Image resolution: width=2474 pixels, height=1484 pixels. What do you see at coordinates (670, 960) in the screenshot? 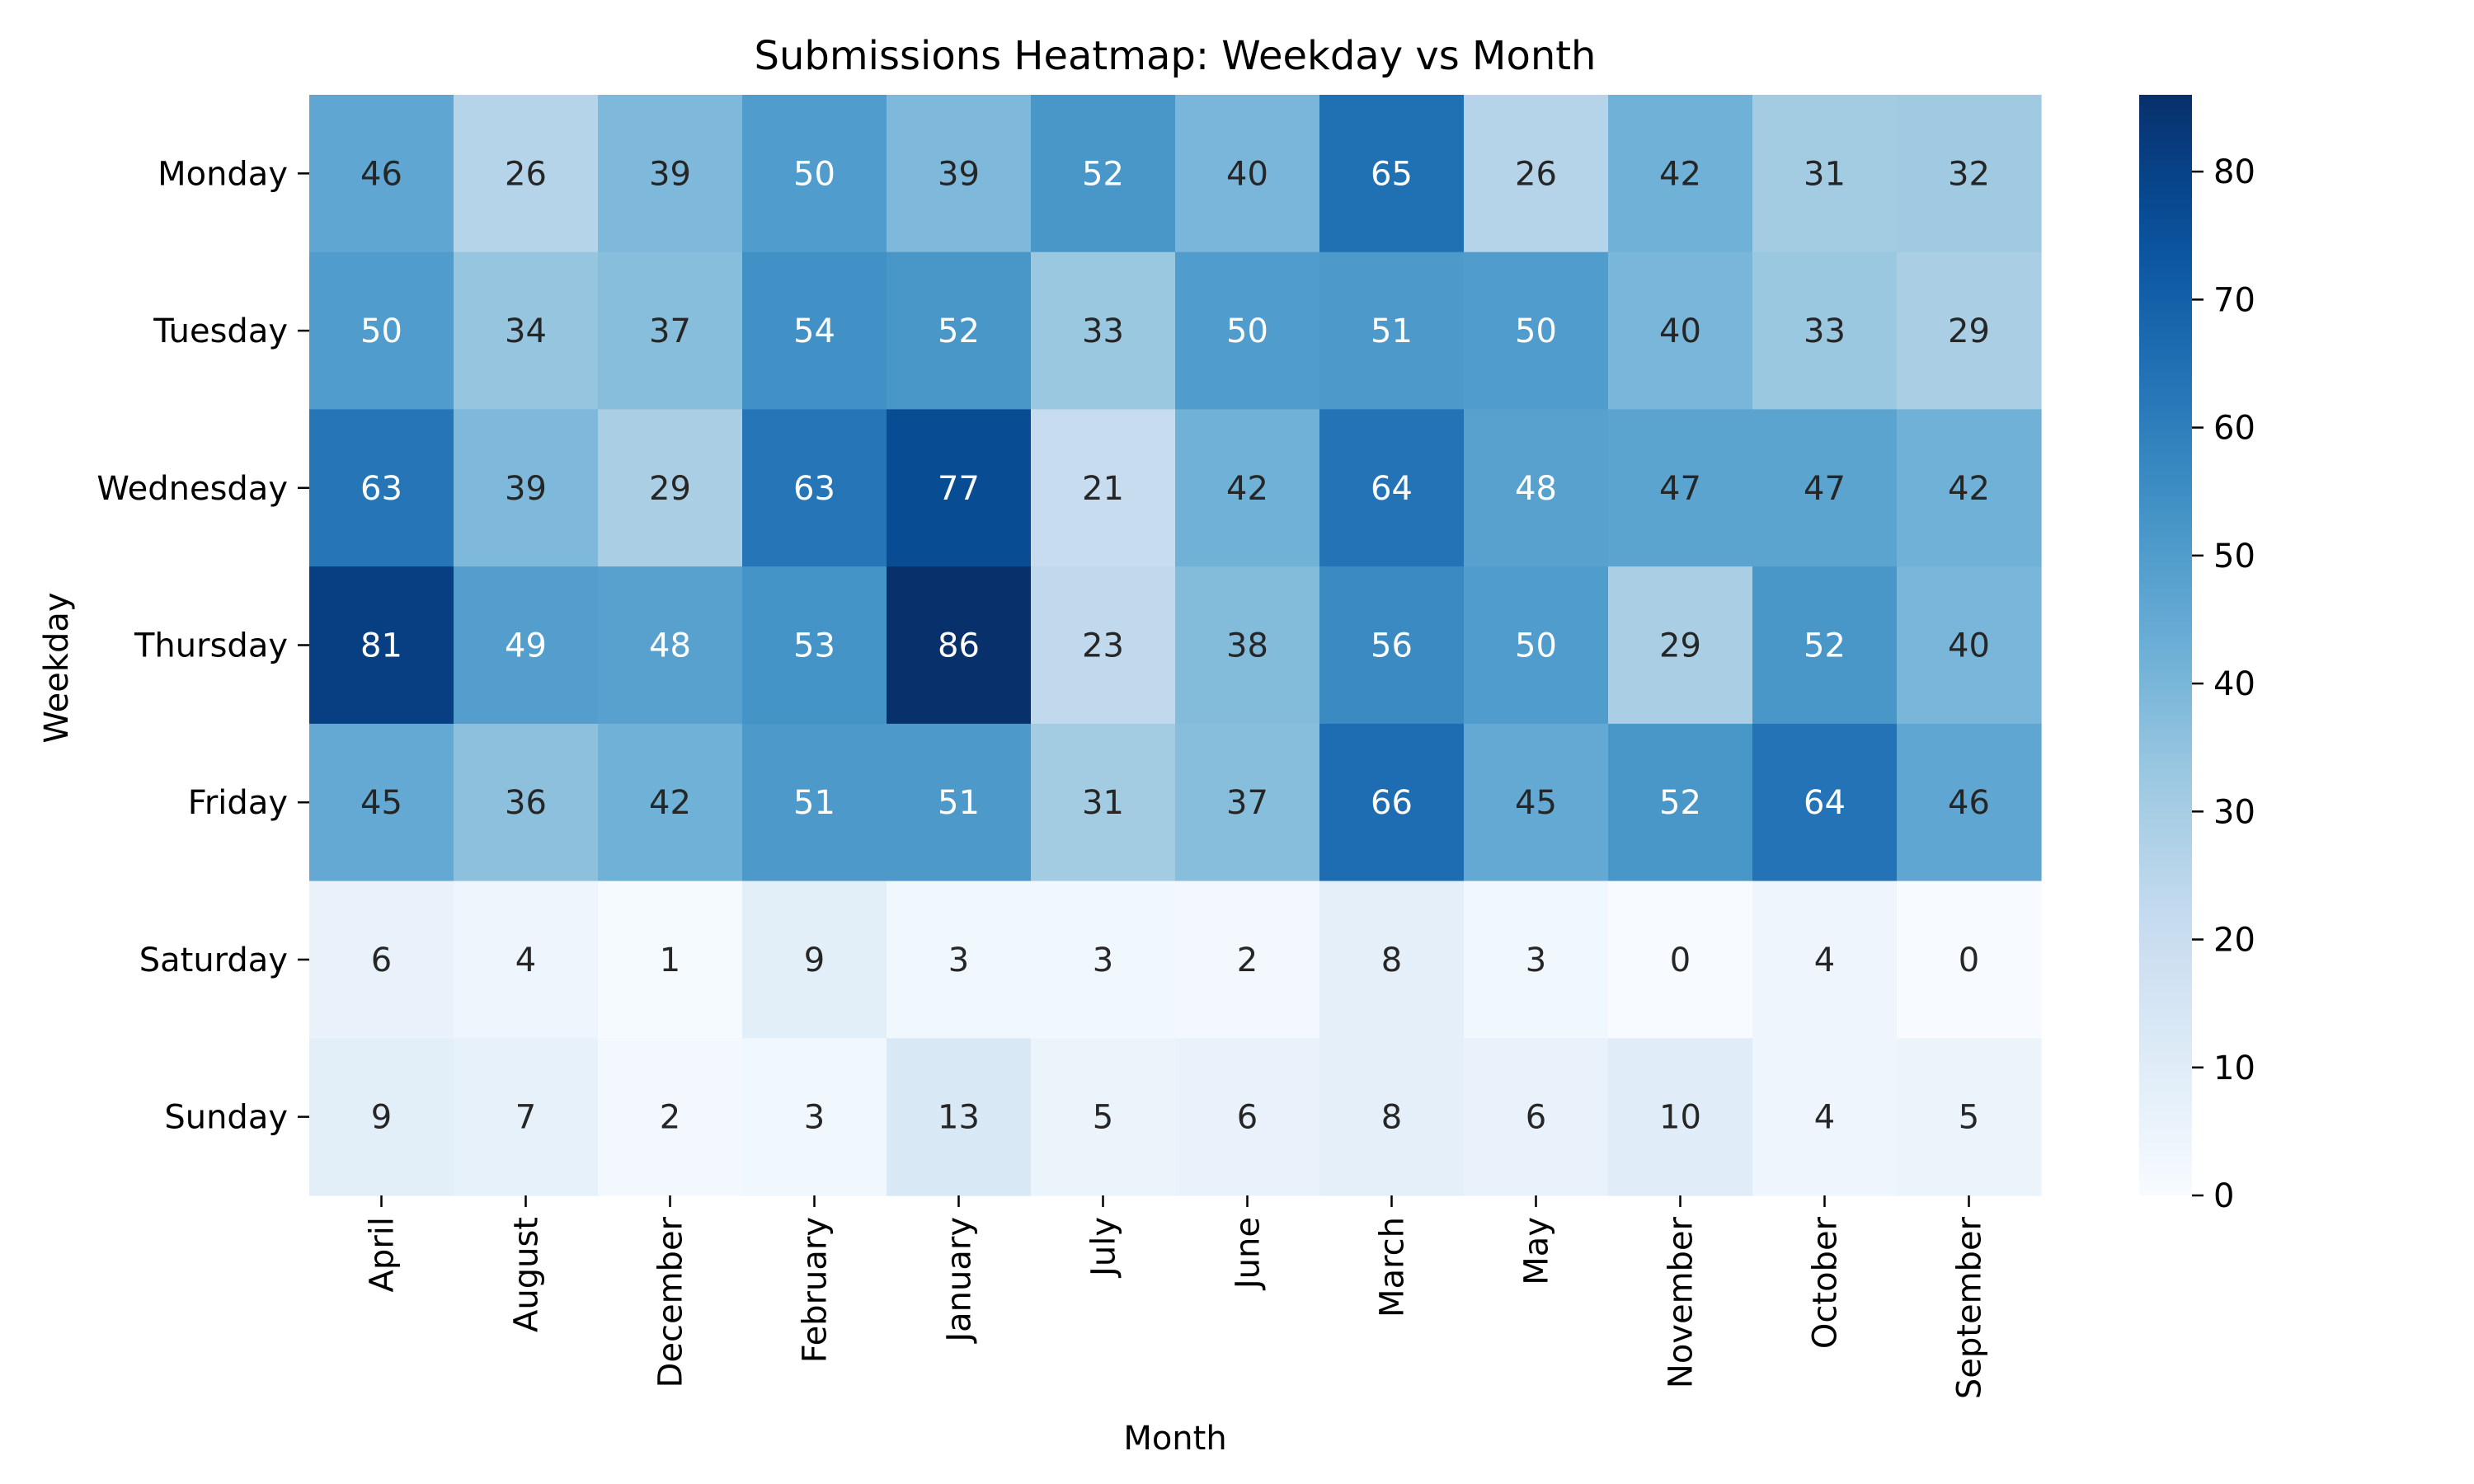
I see `cell-value-label: 1` at bounding box center [670, 960].